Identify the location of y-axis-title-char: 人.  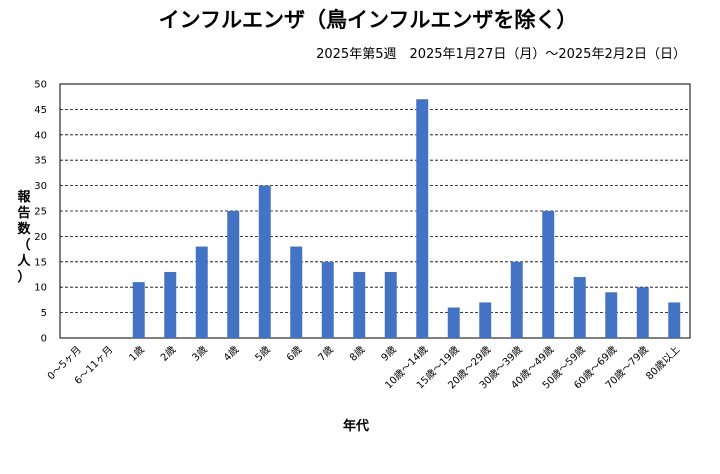
(24, 261).